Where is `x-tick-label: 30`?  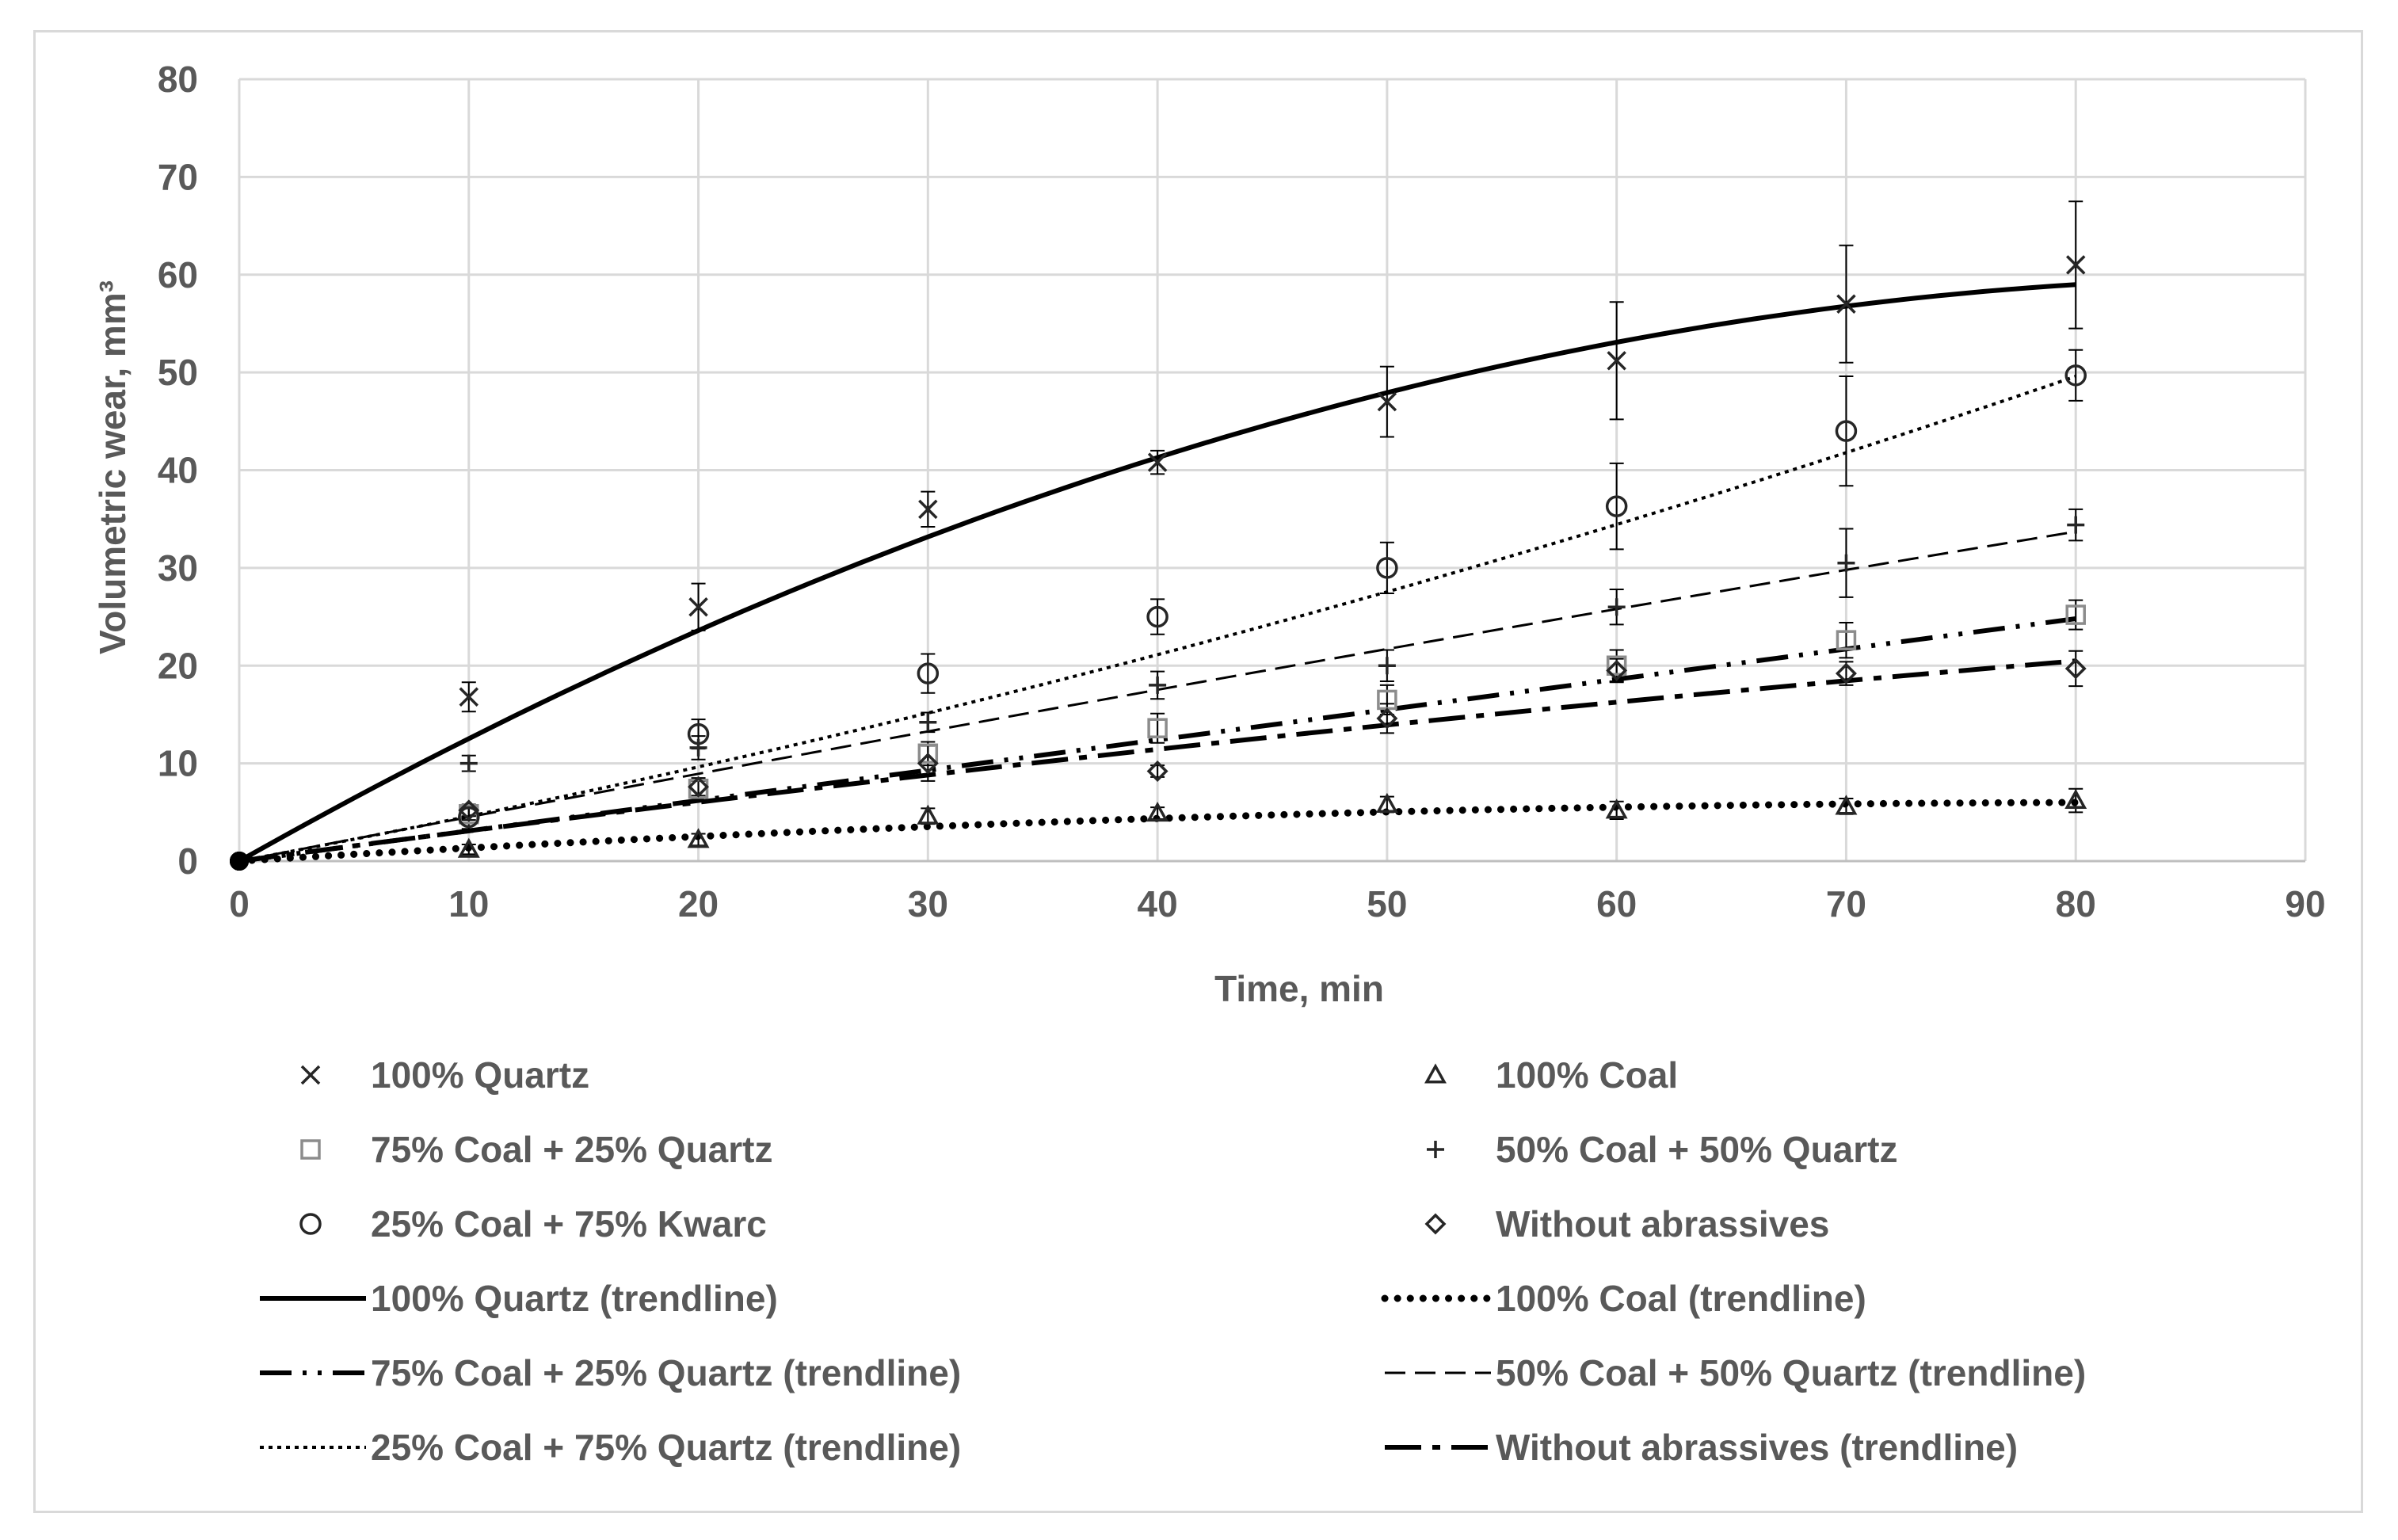
x-tick-label: 30 is located at coordinates (928, 903).